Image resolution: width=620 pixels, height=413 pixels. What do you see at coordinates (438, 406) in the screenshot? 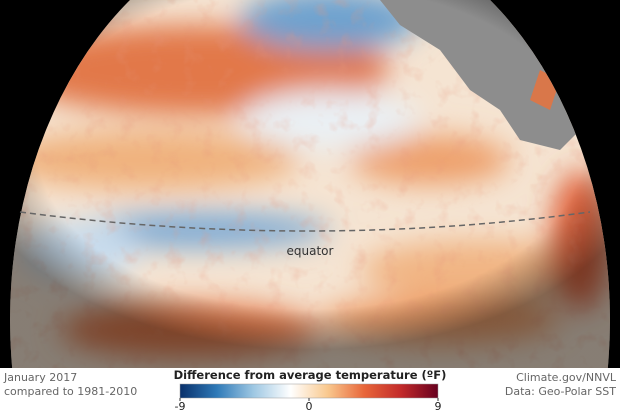
I see `colorbar-tick-label: 9` at bounding box center [438, 406].